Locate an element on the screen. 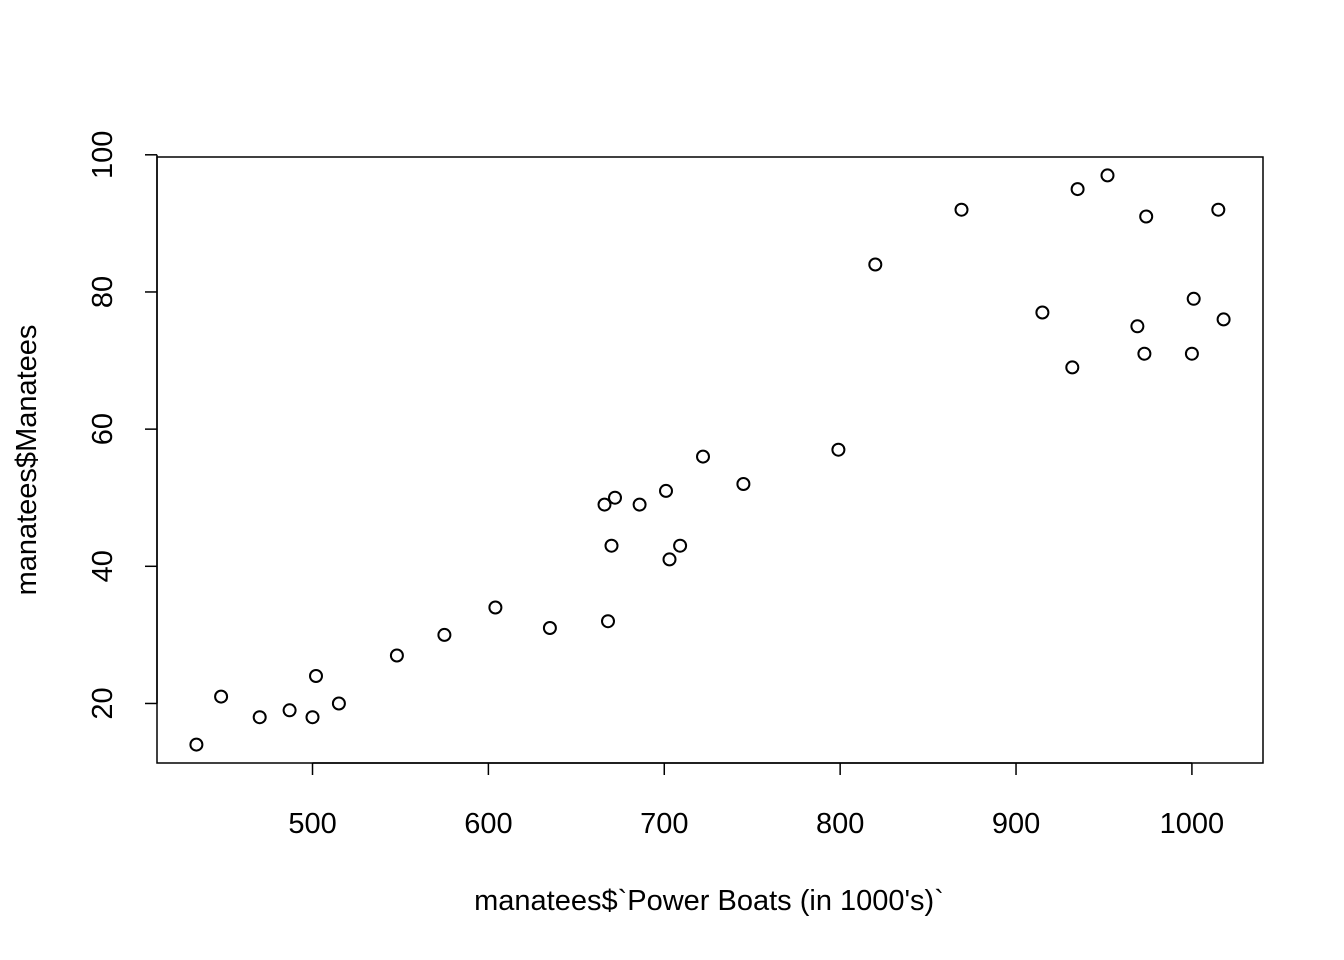 This screenshot has width=1344, height=960. x-tick-label: 1000 is located at coordinates (1192, 824).